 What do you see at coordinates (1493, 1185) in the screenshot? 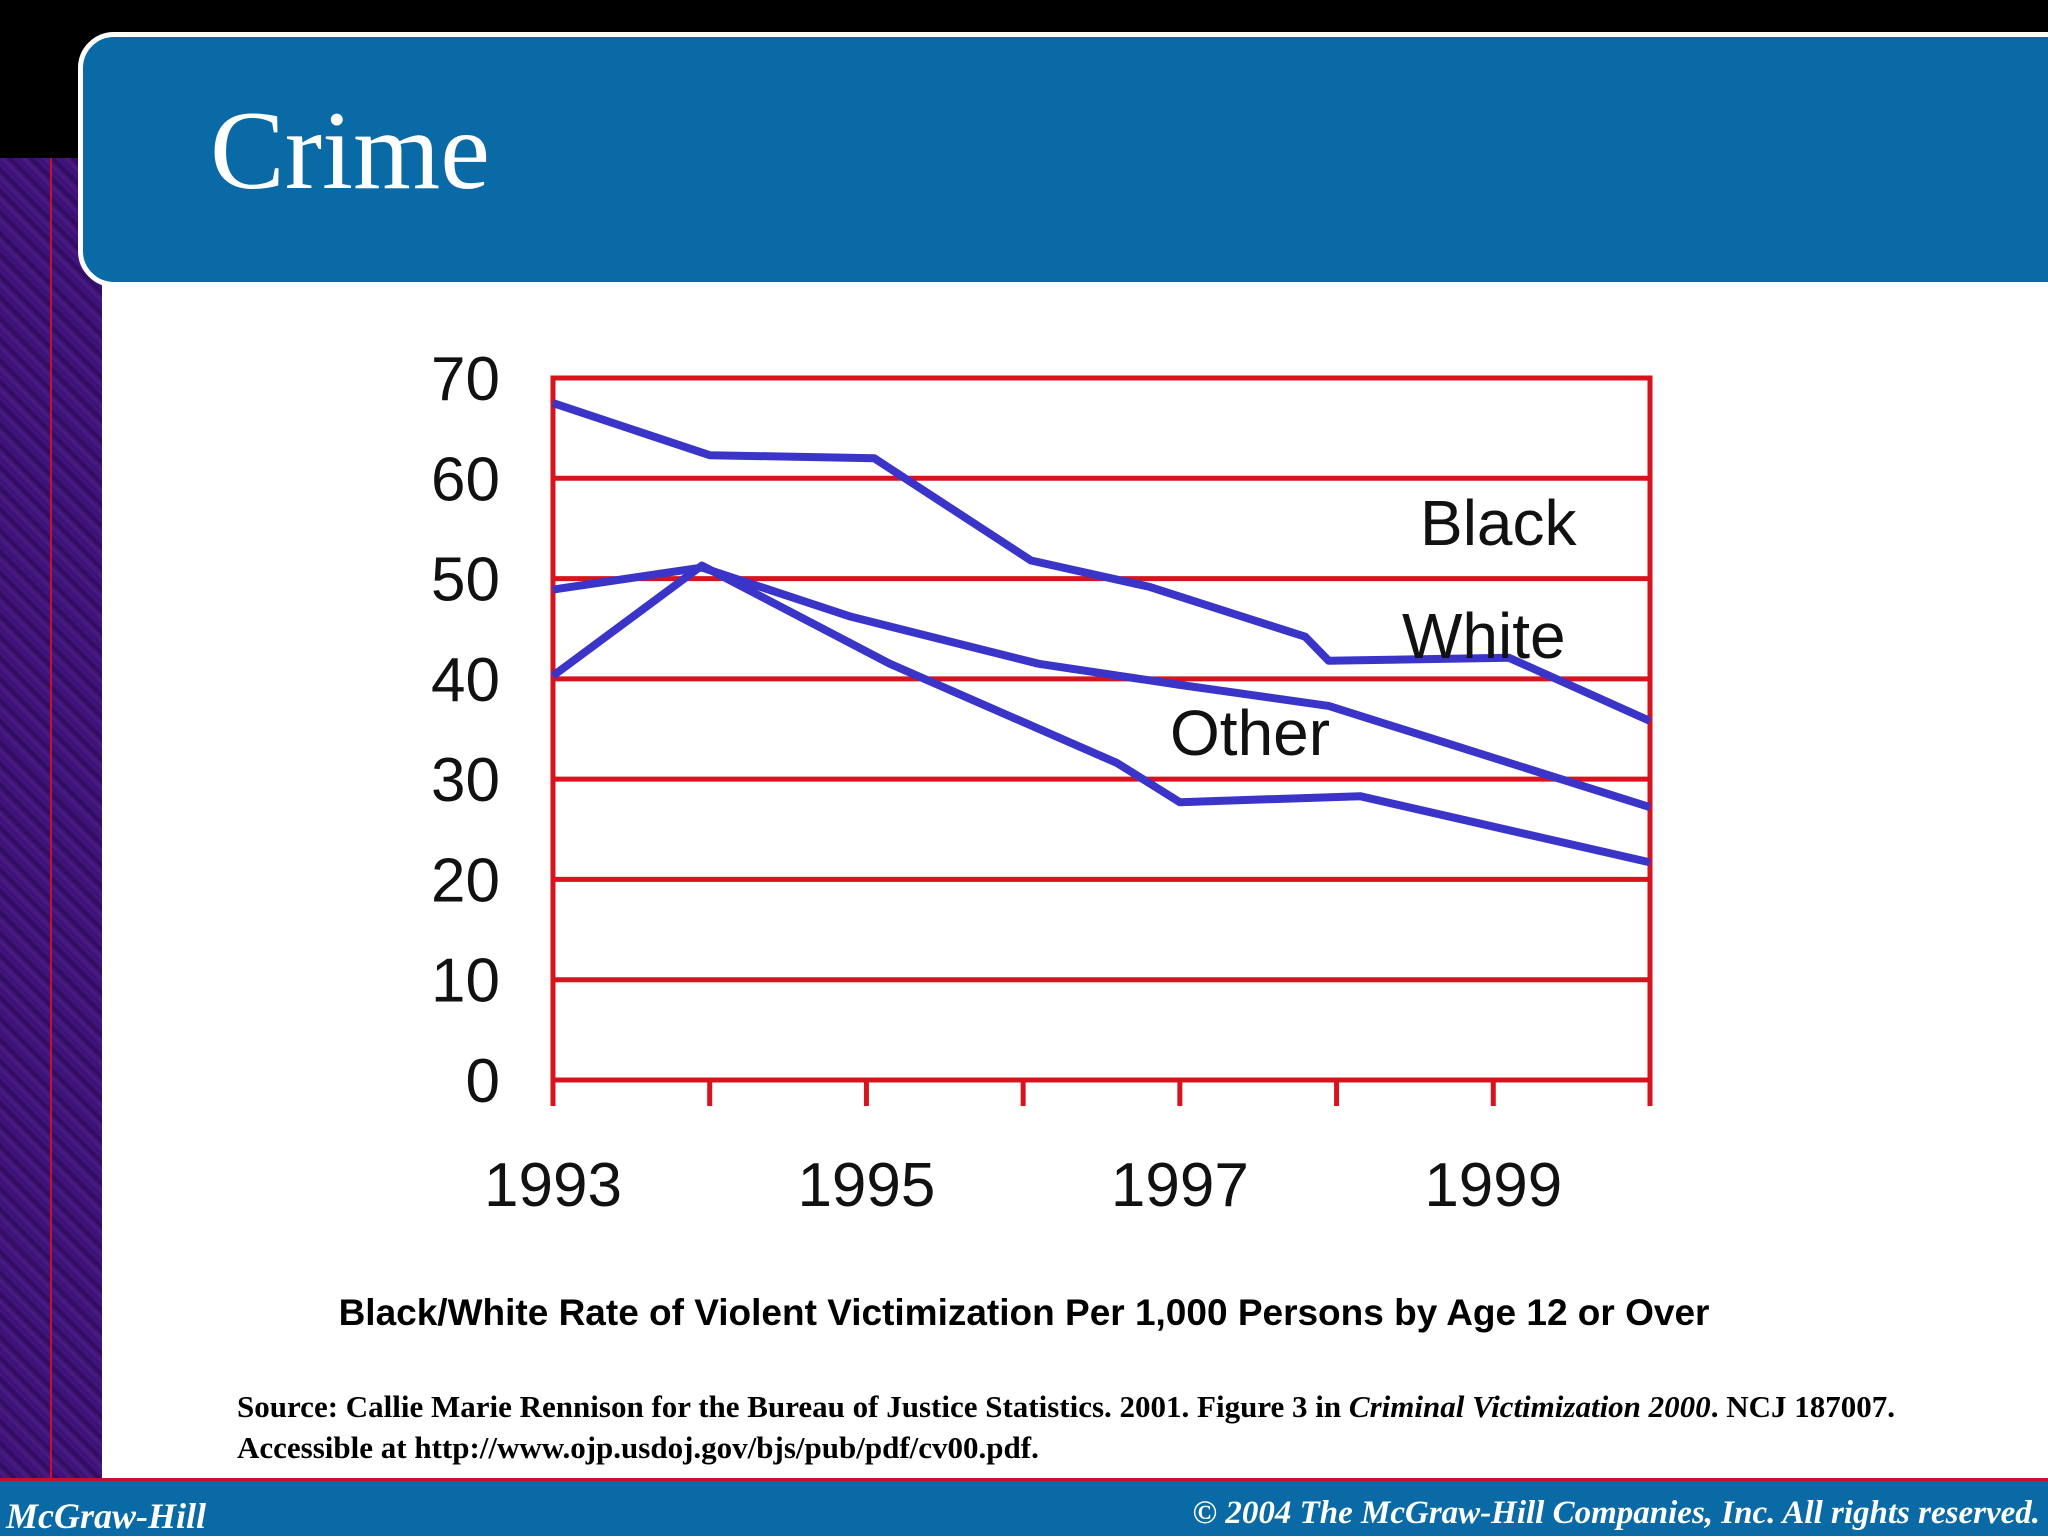
I see `x-tick-label: 1999` at bounding box center [1493, 1185].